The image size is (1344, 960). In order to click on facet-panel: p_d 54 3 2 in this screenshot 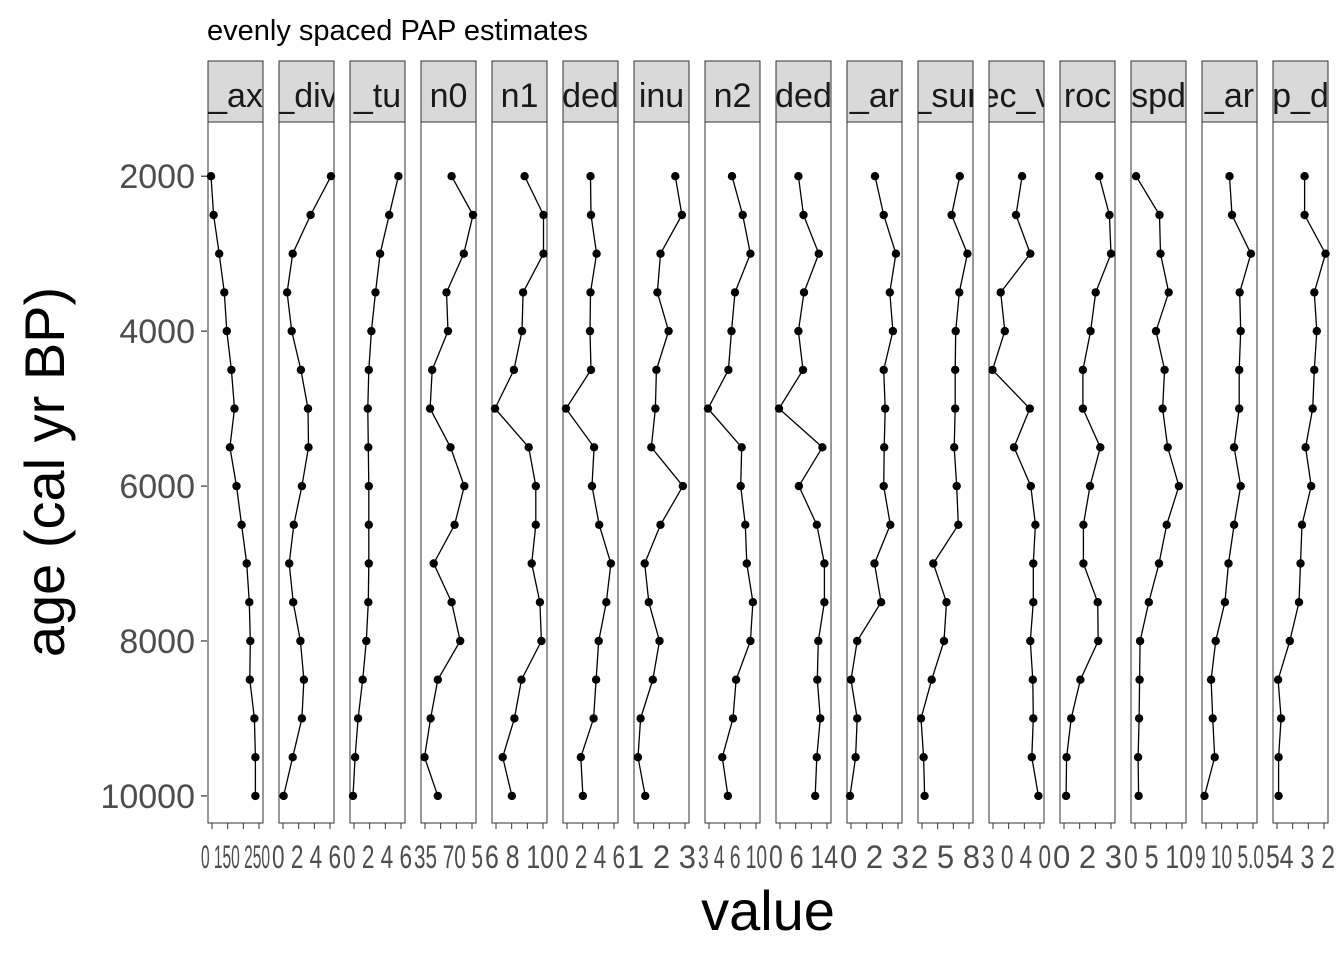, I will do `click(1300, 467)`.